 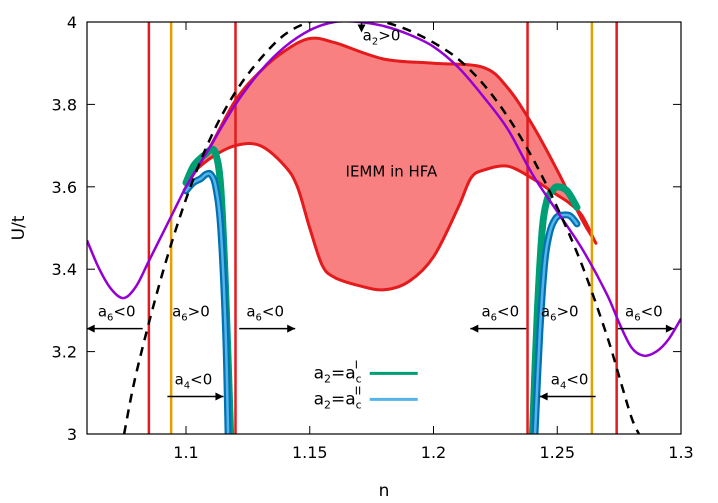 I want to click on annotation-1: a2>0, so click(x=379, y=35).